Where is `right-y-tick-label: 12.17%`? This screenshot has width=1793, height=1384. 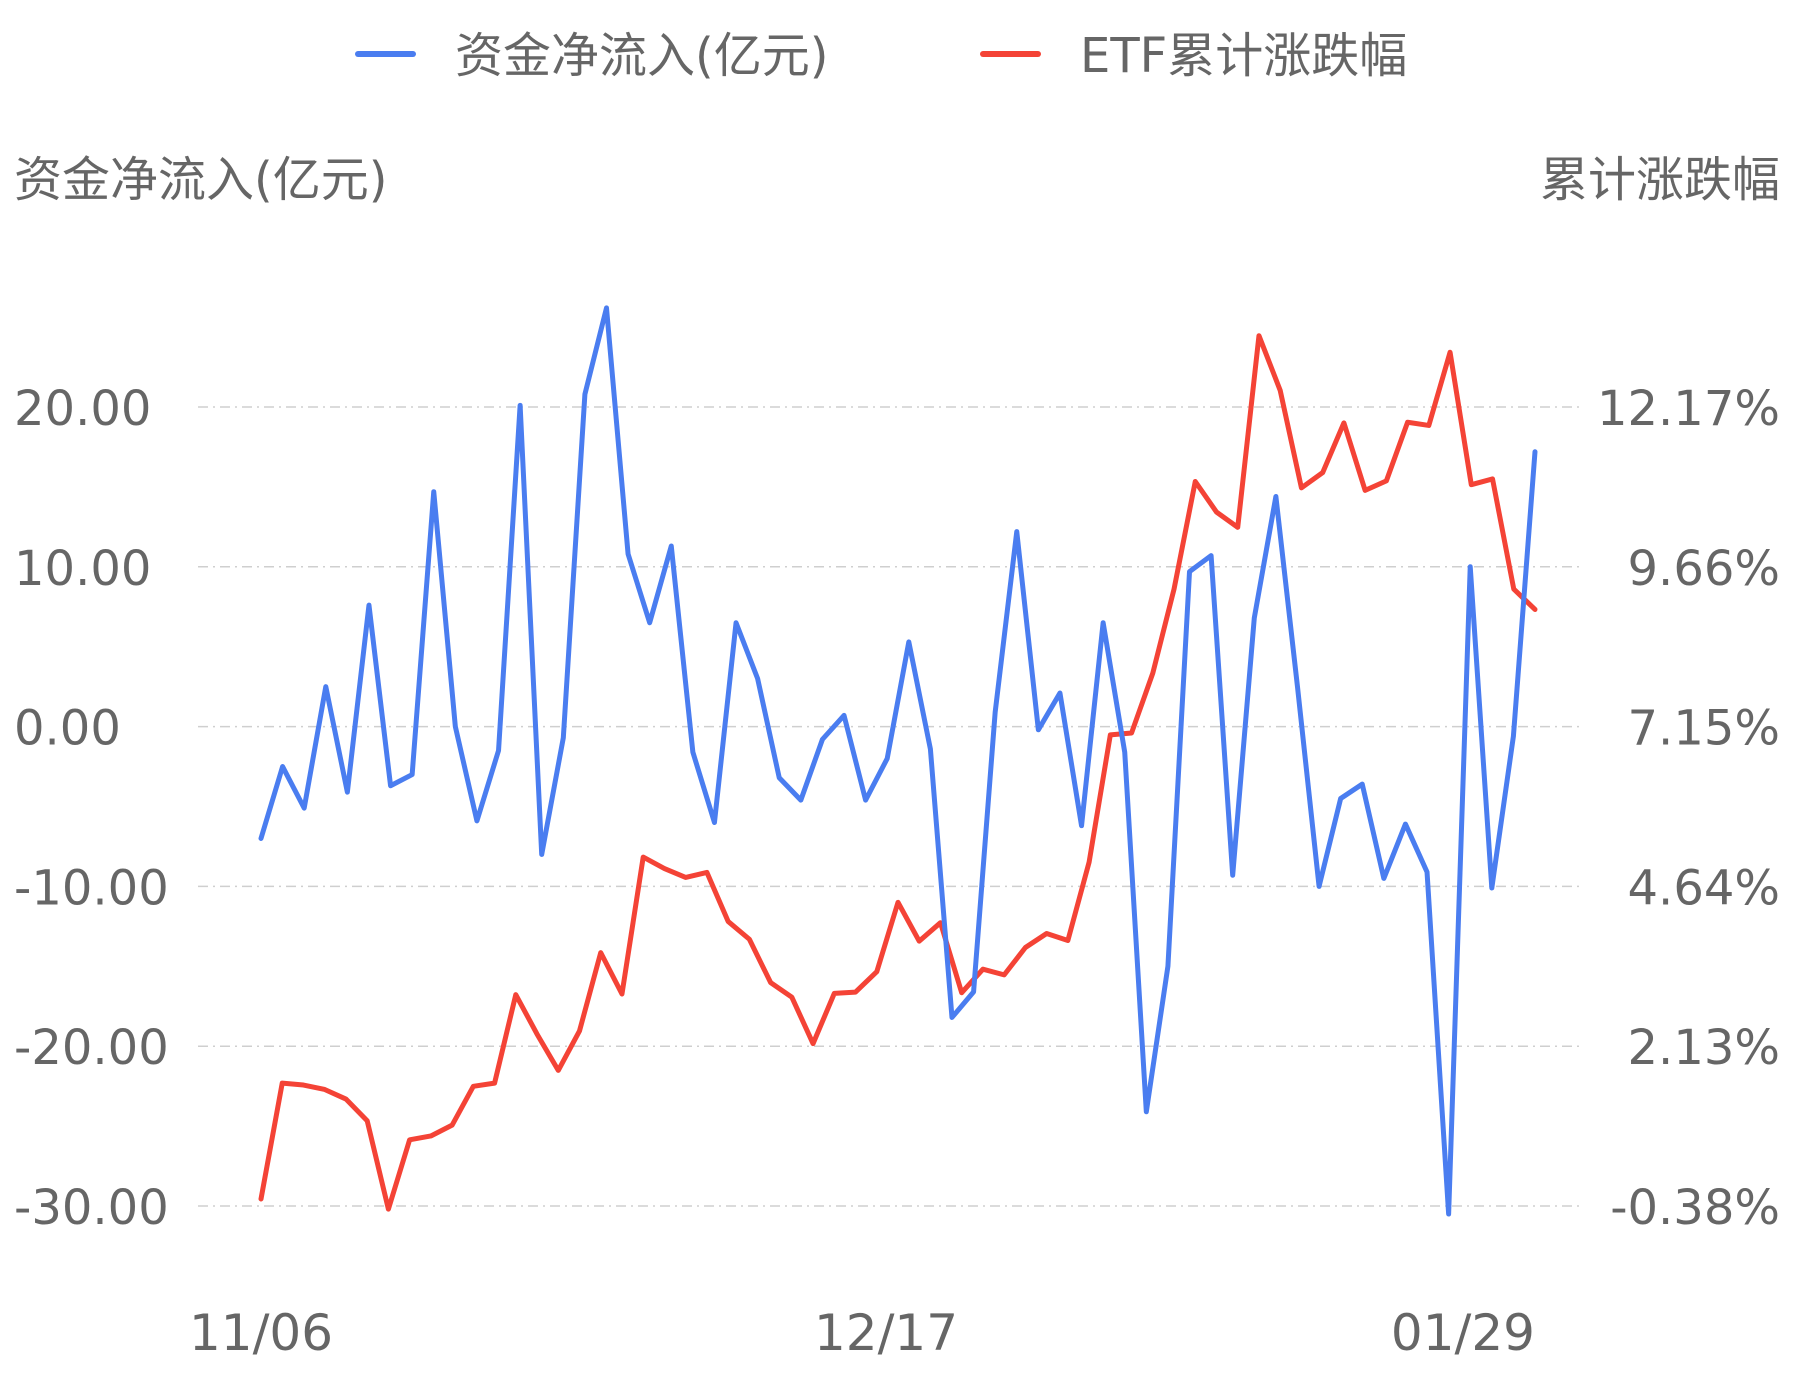 right-y-tick-label: 12.17% is located at coordinates (1688, 409).